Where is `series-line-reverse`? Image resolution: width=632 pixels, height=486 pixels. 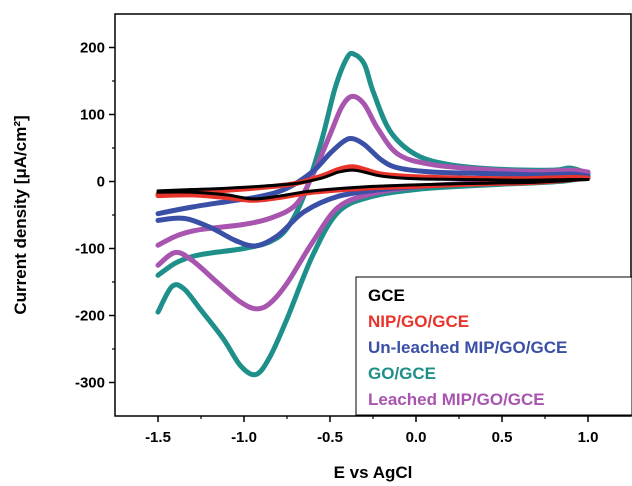
series-line-reverse is located at coordinates (373, 189).